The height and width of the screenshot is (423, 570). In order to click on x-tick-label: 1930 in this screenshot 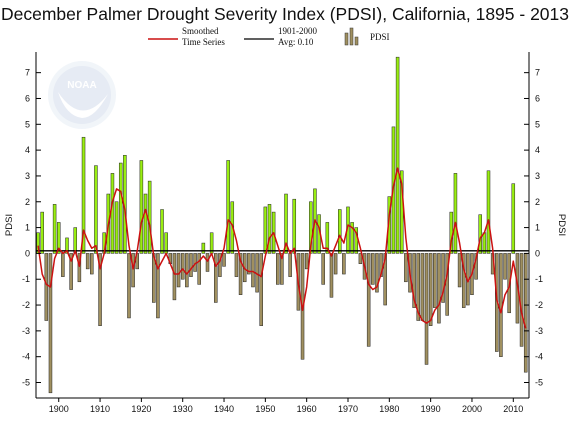, I will do `click(183, 409)`.